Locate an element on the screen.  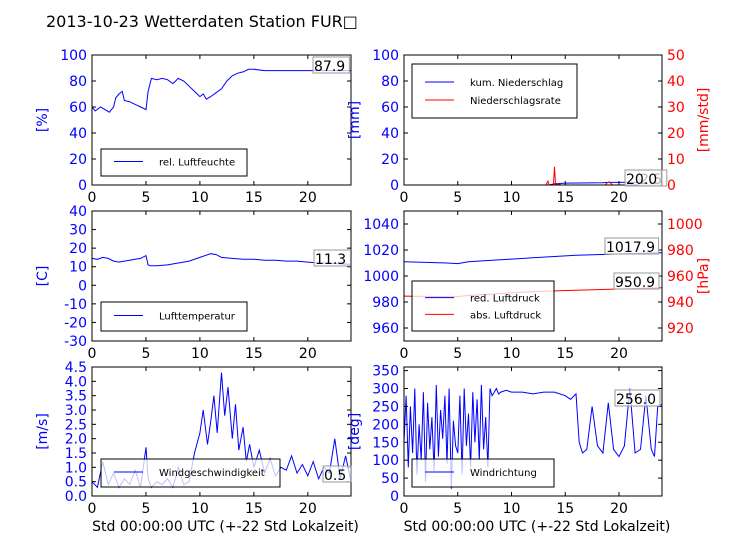
pressure-ytick-right-label: 920 is located at coordinates (680, 329).